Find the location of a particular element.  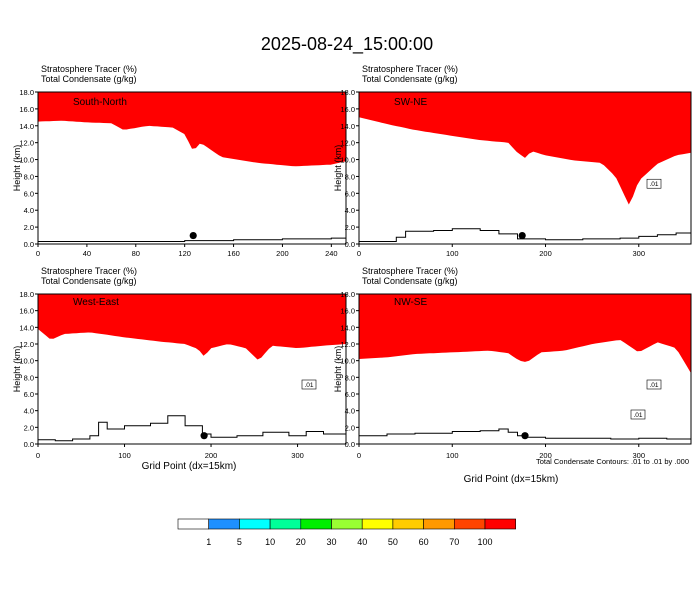

x-tick-label: 80 is located at coordinates (136, 253).